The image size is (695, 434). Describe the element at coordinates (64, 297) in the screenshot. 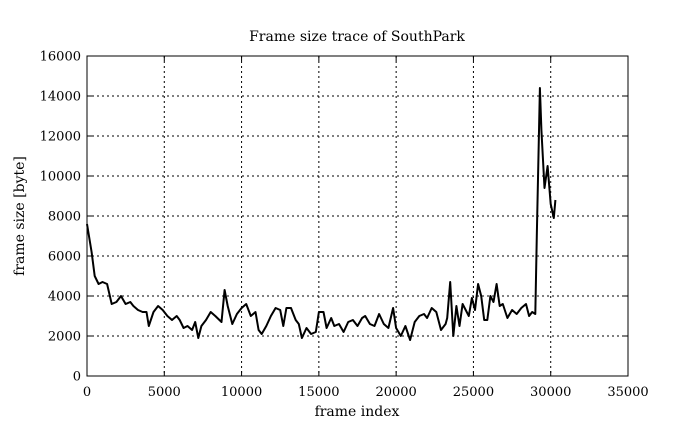

I see `y-tick-label: 4000` at that location.